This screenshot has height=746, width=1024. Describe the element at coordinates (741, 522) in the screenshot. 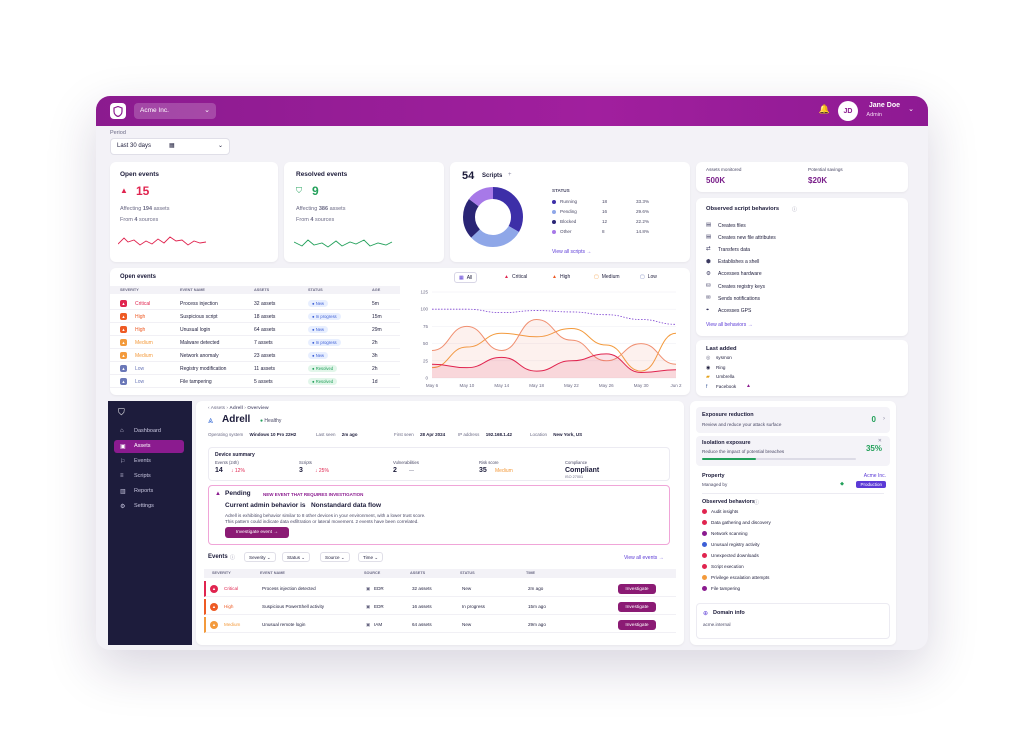

I see `behavior-item: Data gathering and discovery` at that location.